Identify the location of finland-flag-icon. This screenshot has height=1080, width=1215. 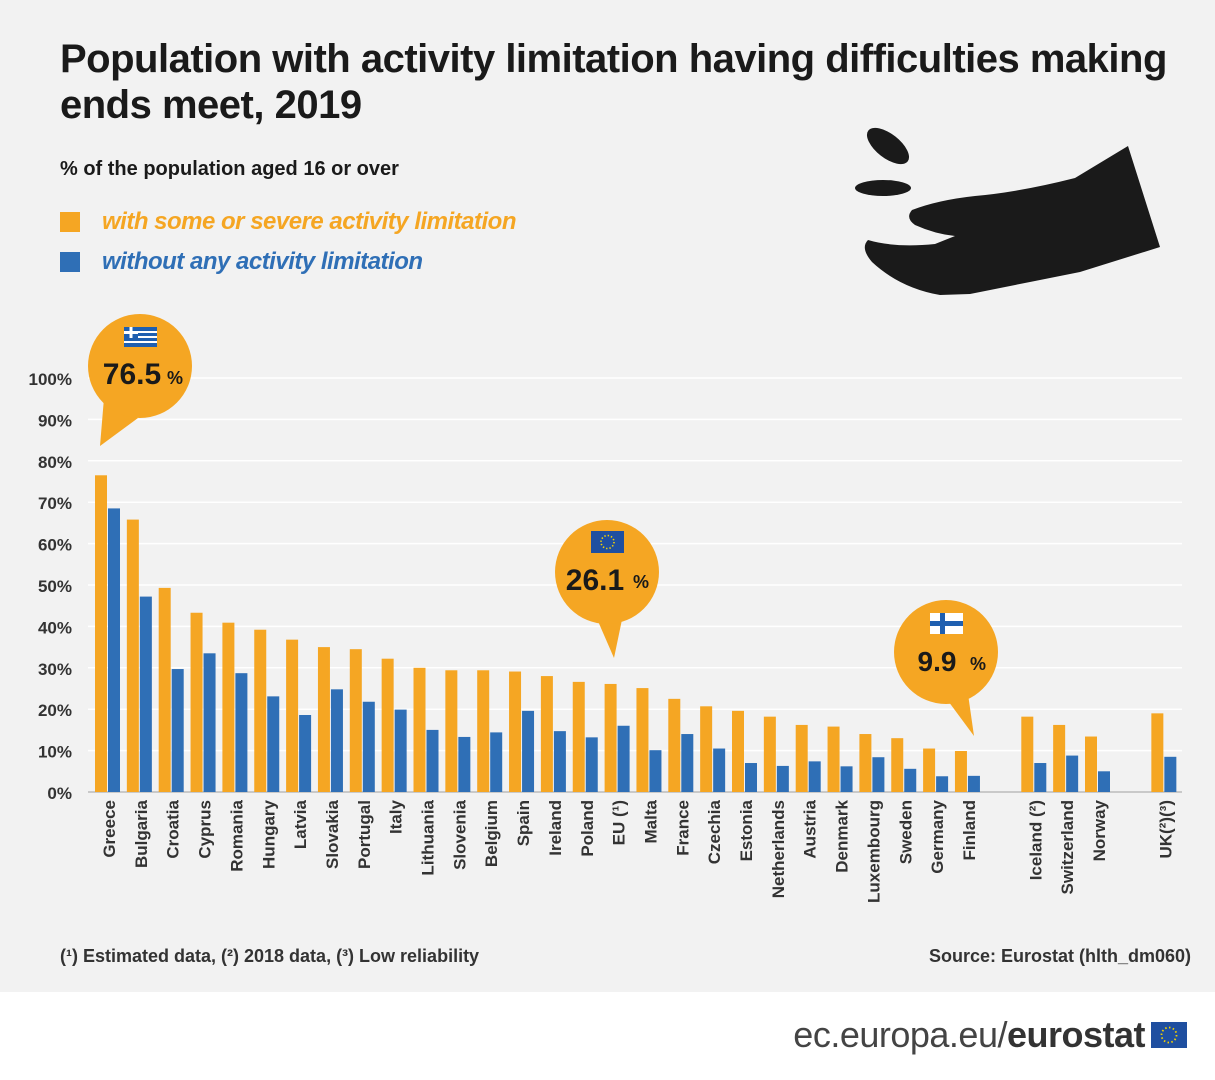
(946, 623).